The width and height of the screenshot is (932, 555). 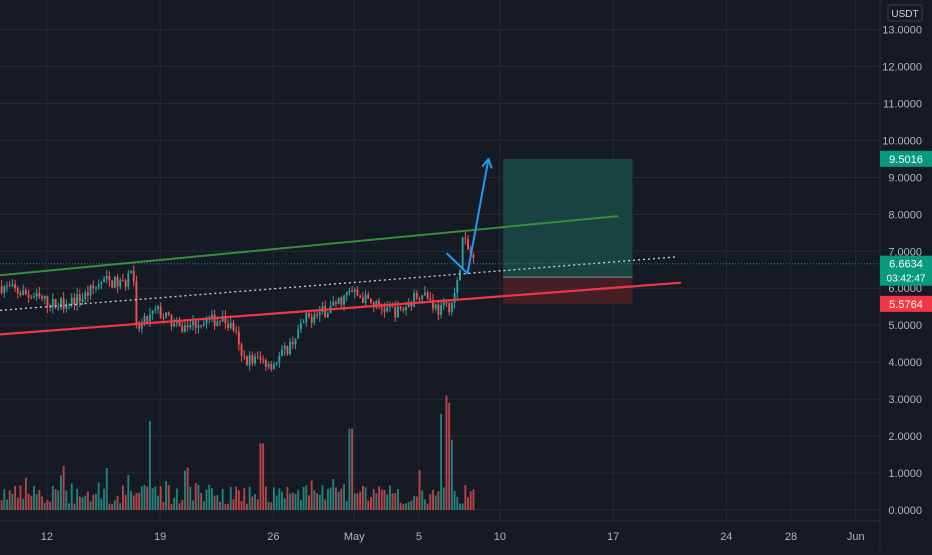 What do you see at coordinates (902, 141) in the screenshot?
I see `price-tick-label: 10.0000` at bounding box center [902, 141].